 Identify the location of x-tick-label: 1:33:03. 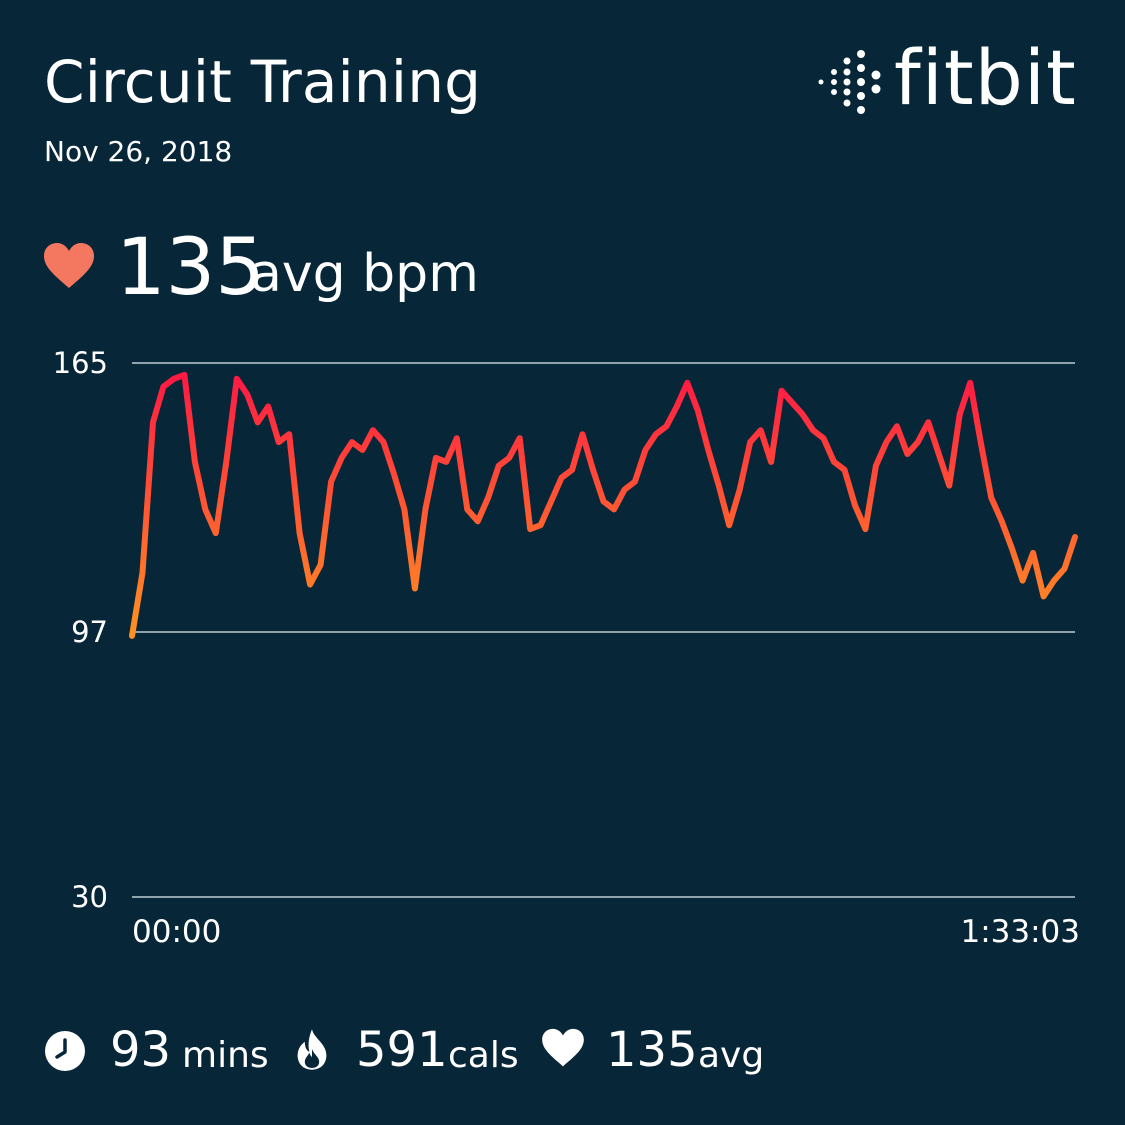
(1020, 932).